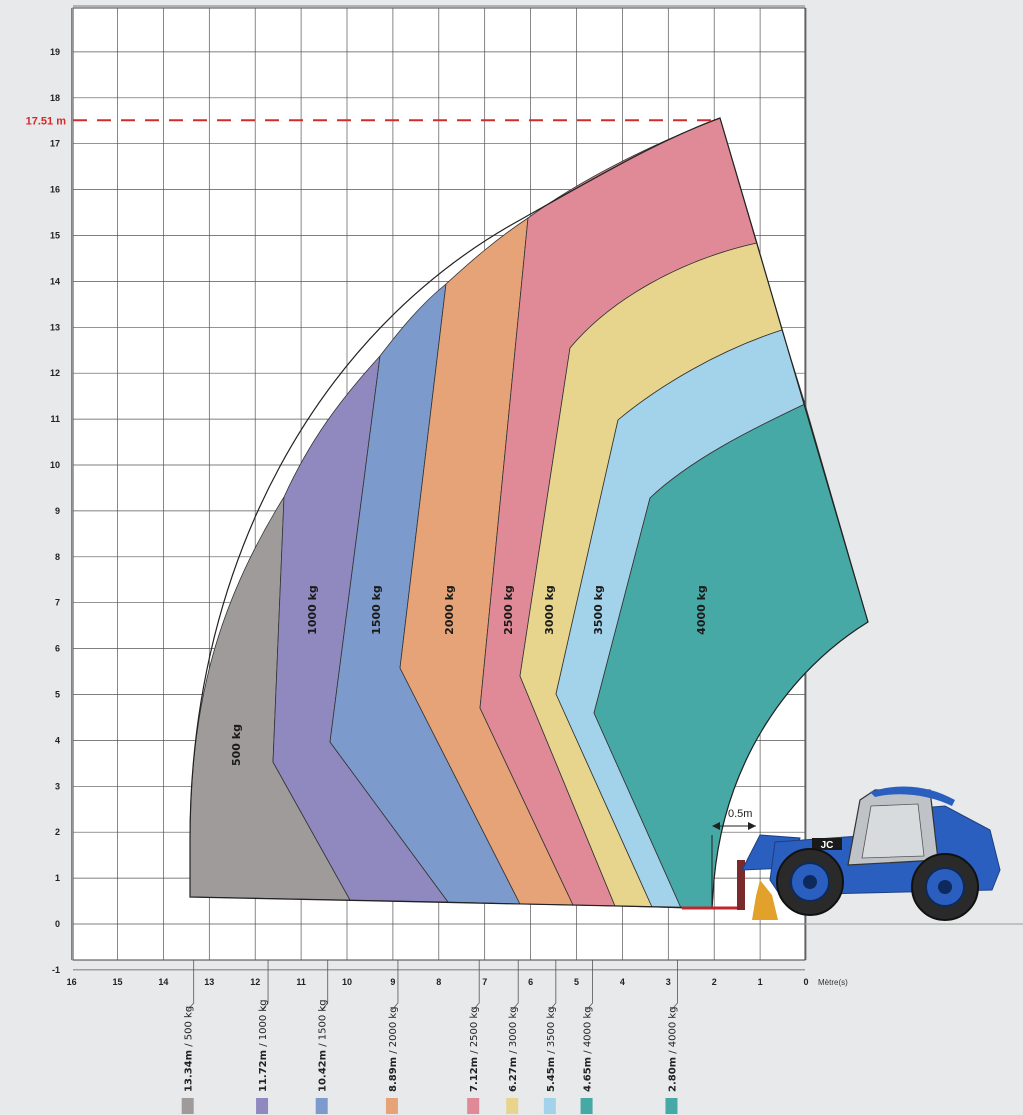  What do you see at coordinates (373, 121) in the screenshot?
I see `max-height-line: 17.51 m` at bounding box center [373, 121].